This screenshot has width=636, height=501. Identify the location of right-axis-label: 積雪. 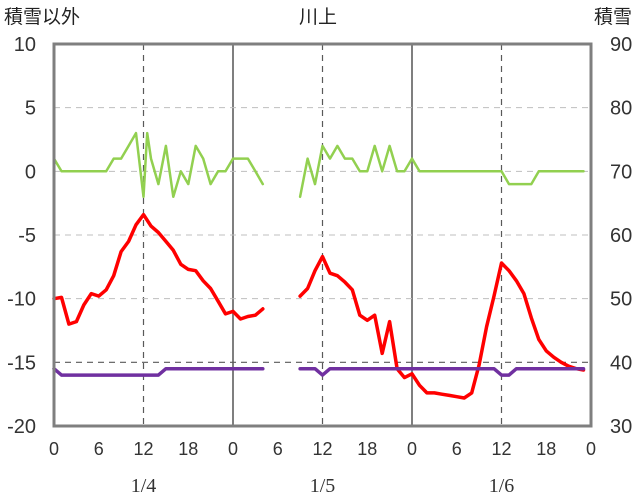
(613, 17).